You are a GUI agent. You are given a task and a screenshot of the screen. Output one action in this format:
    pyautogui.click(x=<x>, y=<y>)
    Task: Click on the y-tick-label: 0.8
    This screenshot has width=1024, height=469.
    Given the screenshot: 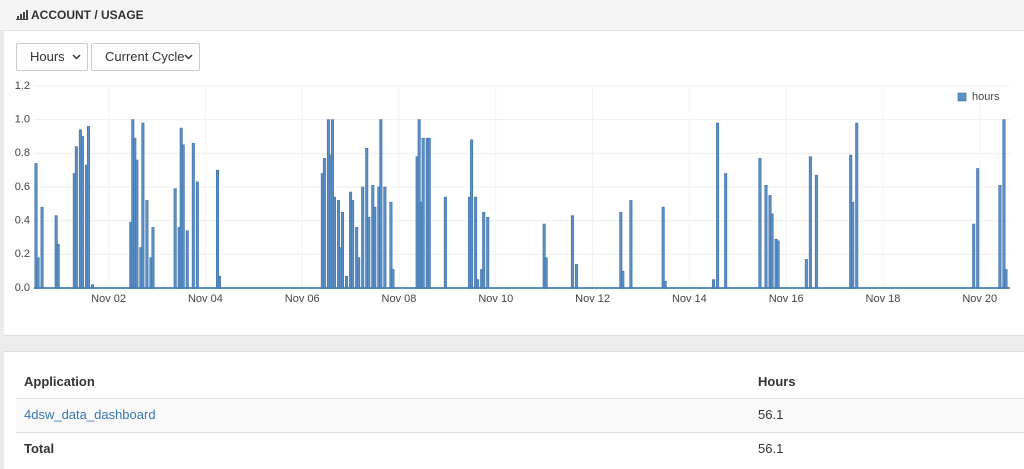 What is the action you would take?
    pyautogui.click(x=22, y=153)
    